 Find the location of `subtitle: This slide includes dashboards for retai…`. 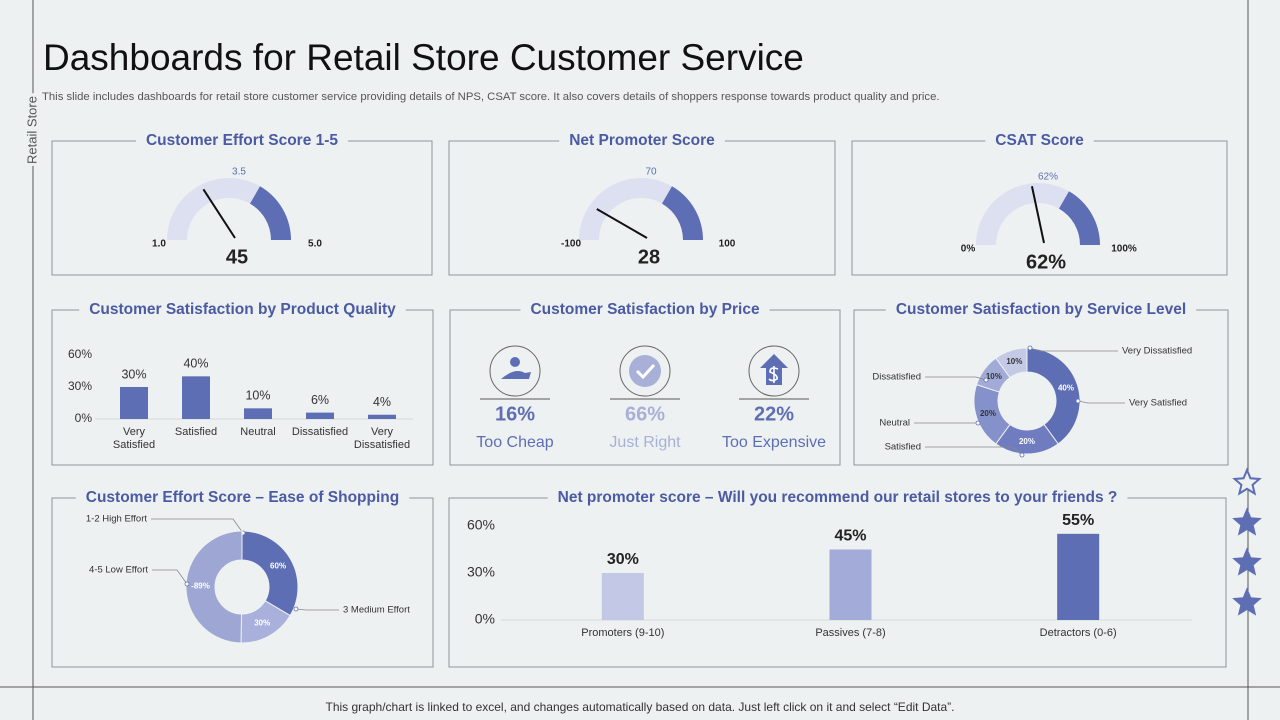

subtitle: This slide includes dashboards for retai… is located at coordinates (491, 97).